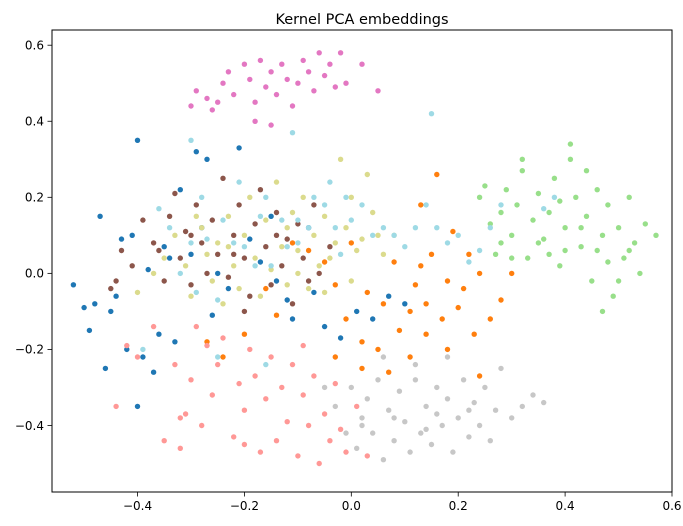 Image resolution: width=683 pixels, height=526 pixels. Describe the element at coordinates (458, 506) in the screenshot. I see `x-tick-label: 0.2` at that location.